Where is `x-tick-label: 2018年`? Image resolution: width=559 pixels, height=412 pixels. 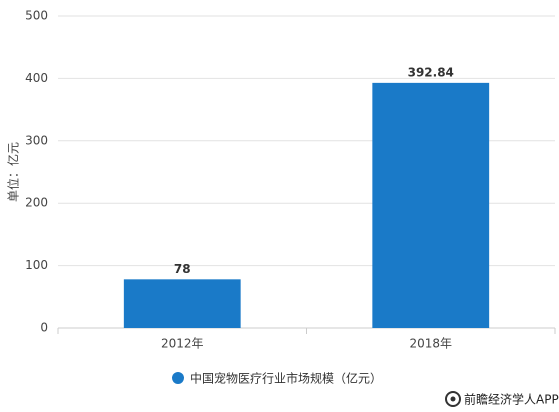
x-tick-label: 2018年 is located at coordinates (430, 344).